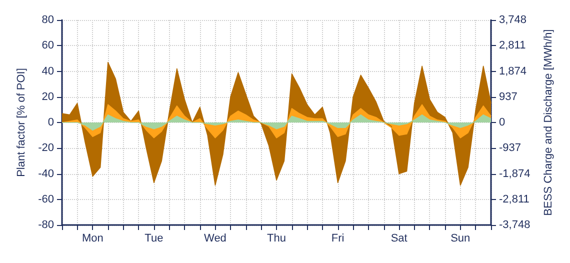 This screenshot has width=570, height=263. Describe the element at coordinates (513, 20) in the screenshot. I see `y2-tick-label: 3,748` at that location.